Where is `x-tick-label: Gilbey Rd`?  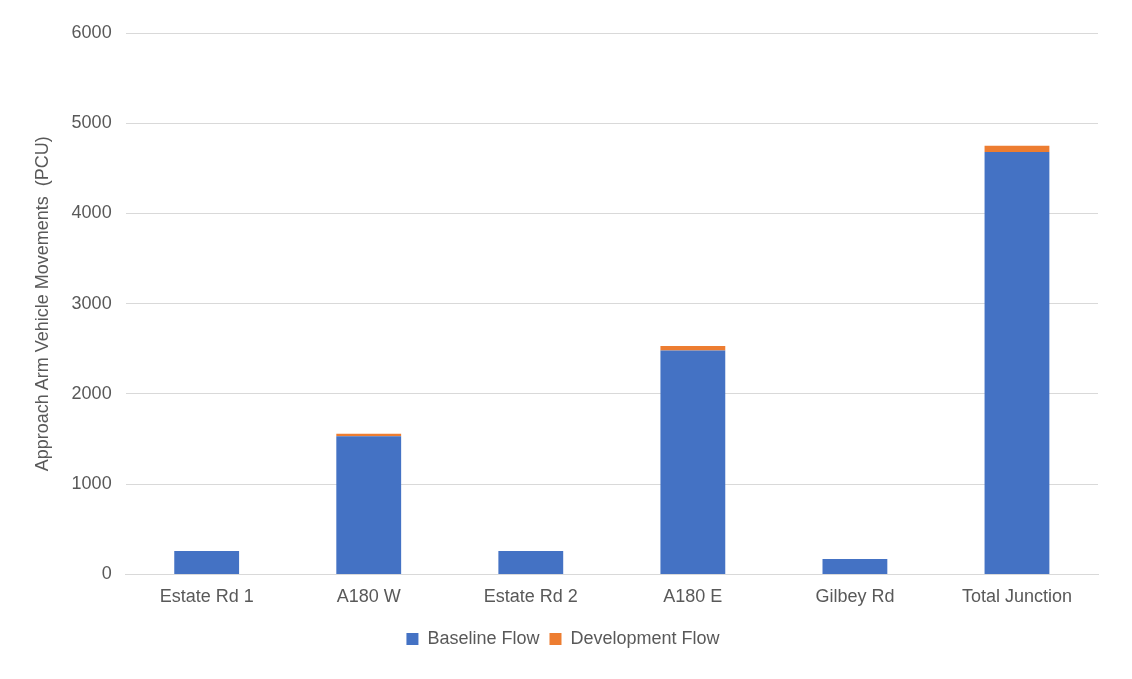
x-tick-label: Gilbey Rd is located at coordinates (855, 596).